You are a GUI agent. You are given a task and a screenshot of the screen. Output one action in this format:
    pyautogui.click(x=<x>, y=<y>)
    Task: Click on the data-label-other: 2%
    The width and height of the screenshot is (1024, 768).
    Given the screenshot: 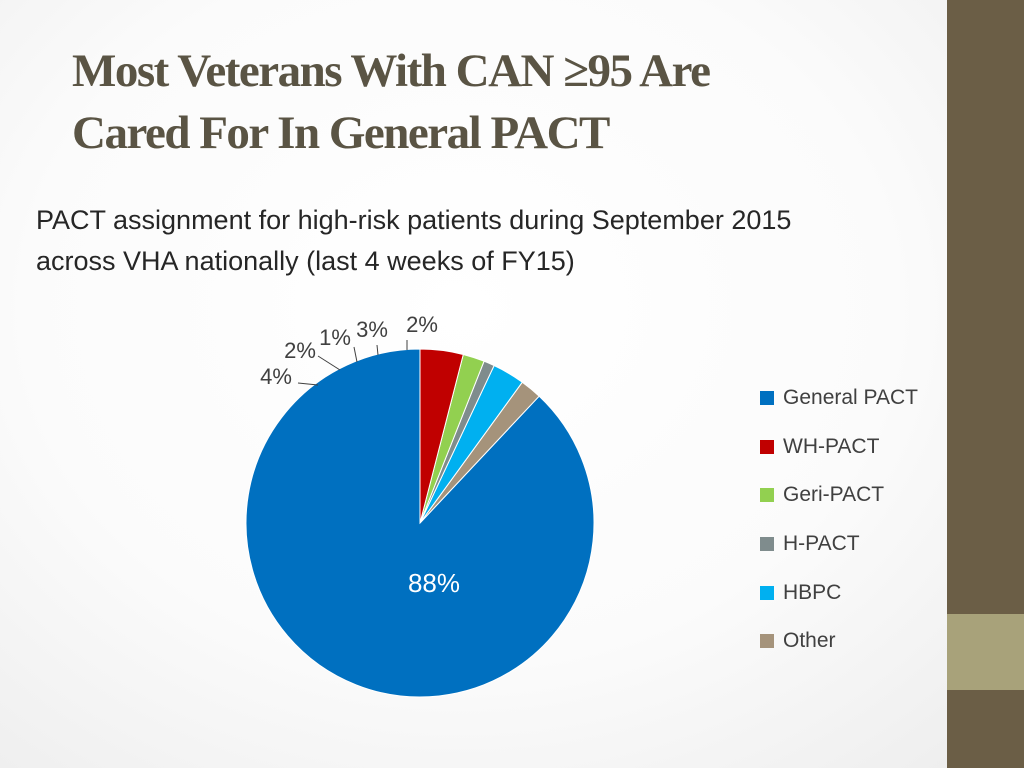 What is the action you would take?
    pyautogui.click(x=422, y=324)
    